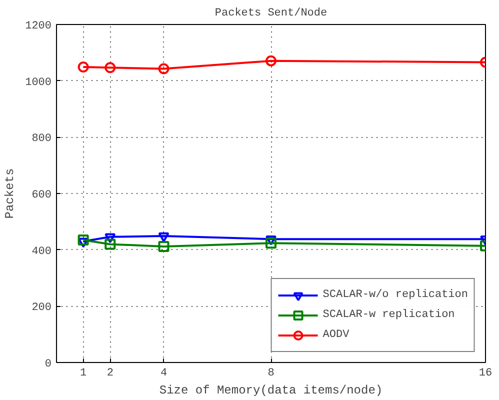  I want to click on legend-label: AODV, so click(336, 335).